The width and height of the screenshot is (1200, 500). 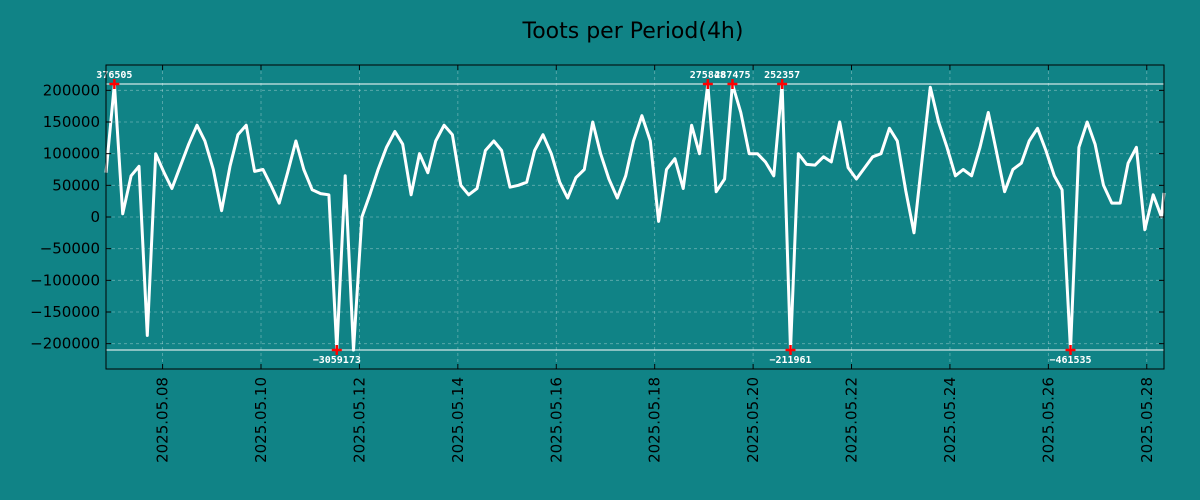 I want to click on y-tick-label: 100000, so click(x=71, y=154).